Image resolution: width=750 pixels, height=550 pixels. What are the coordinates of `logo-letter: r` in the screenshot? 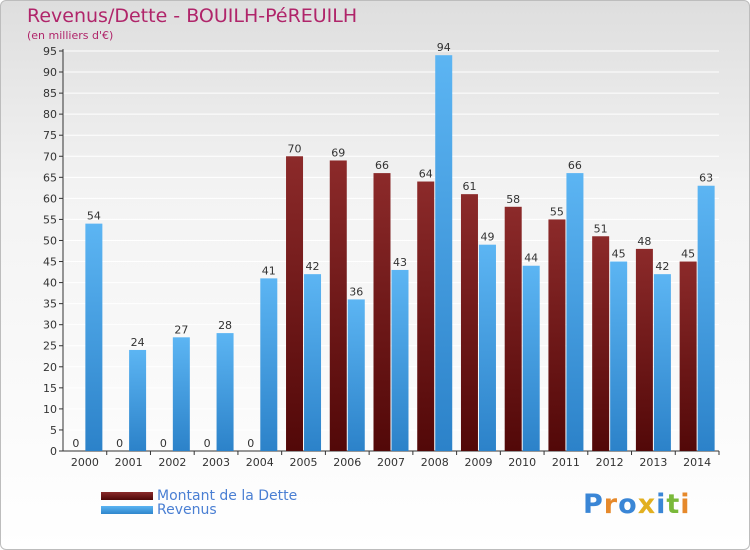 It's located at (611, 504).